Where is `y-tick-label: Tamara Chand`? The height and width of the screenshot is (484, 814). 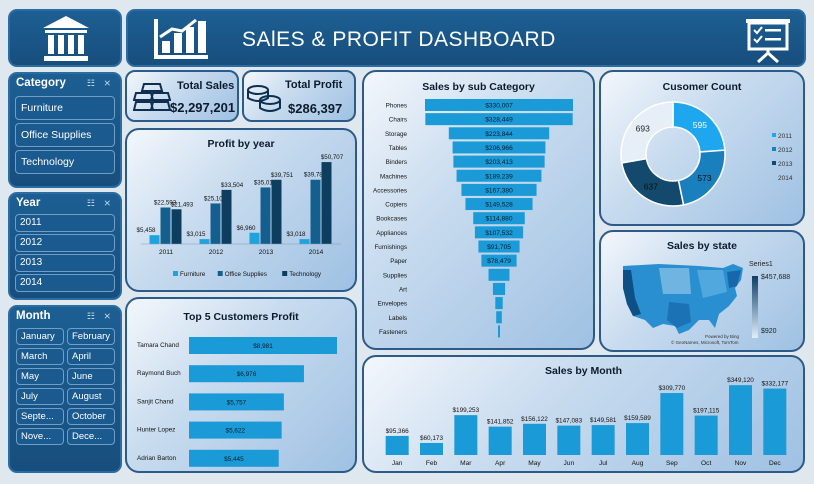
y-tick-label: Tamara Chand is located at coordinates (158, 345).